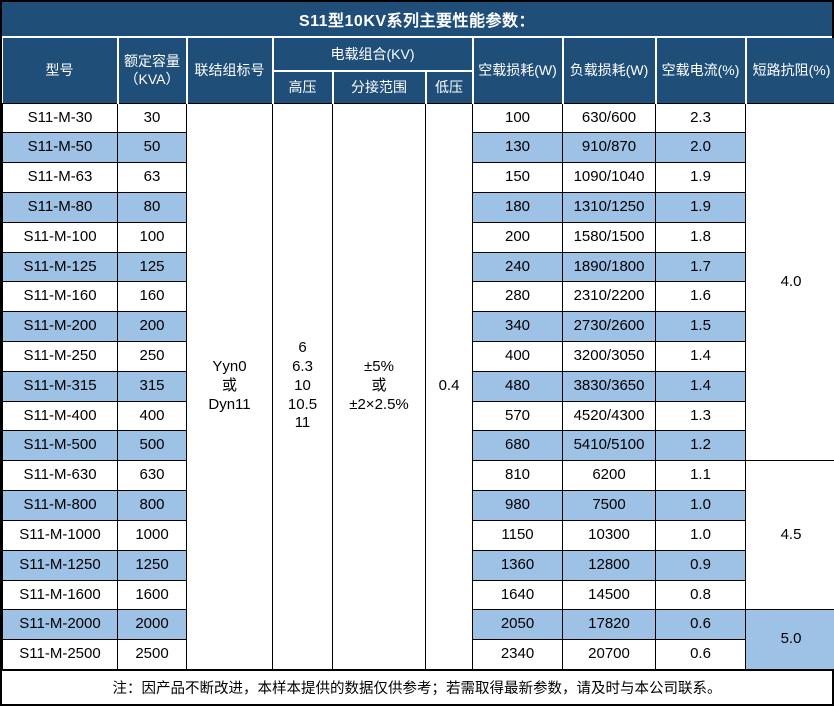 Image resolution: width=834 pixels, height=706 pixels. What do you see at coordinates (418, 416) in the screenshot?
I see `table-row: S11-M-400 400 570 4520/4300 1.3` at bounding box center [418, 416].